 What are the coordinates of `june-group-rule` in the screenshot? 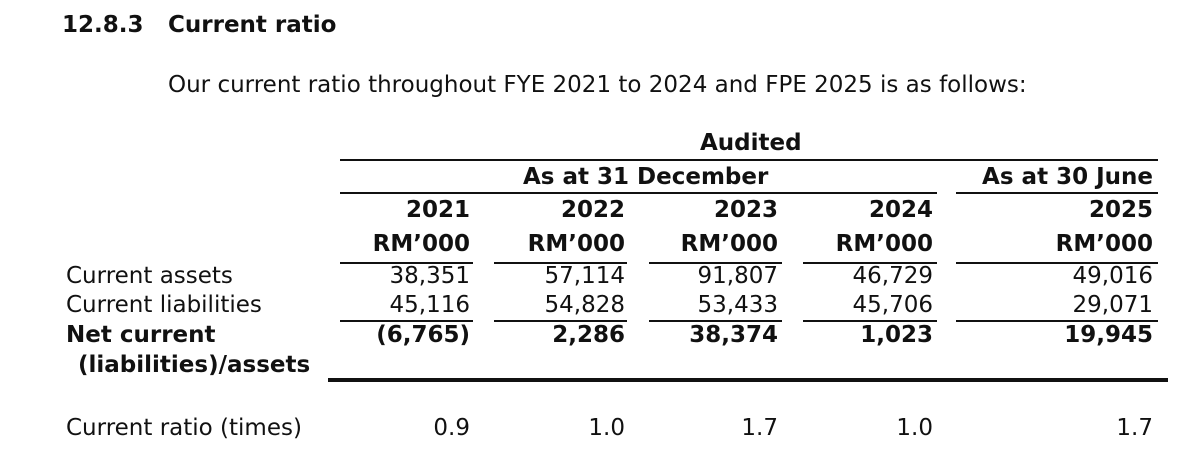 It's located at (1057, 193).